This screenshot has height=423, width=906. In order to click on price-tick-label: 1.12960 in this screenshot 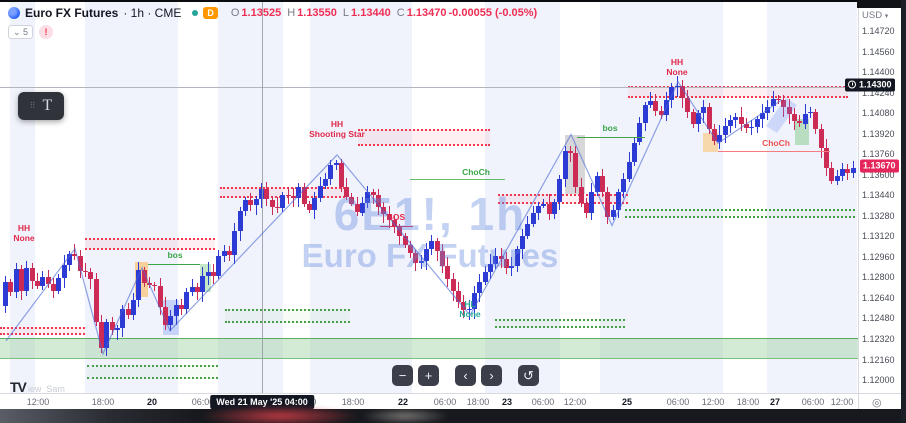, I will do `click(878, 256)`.